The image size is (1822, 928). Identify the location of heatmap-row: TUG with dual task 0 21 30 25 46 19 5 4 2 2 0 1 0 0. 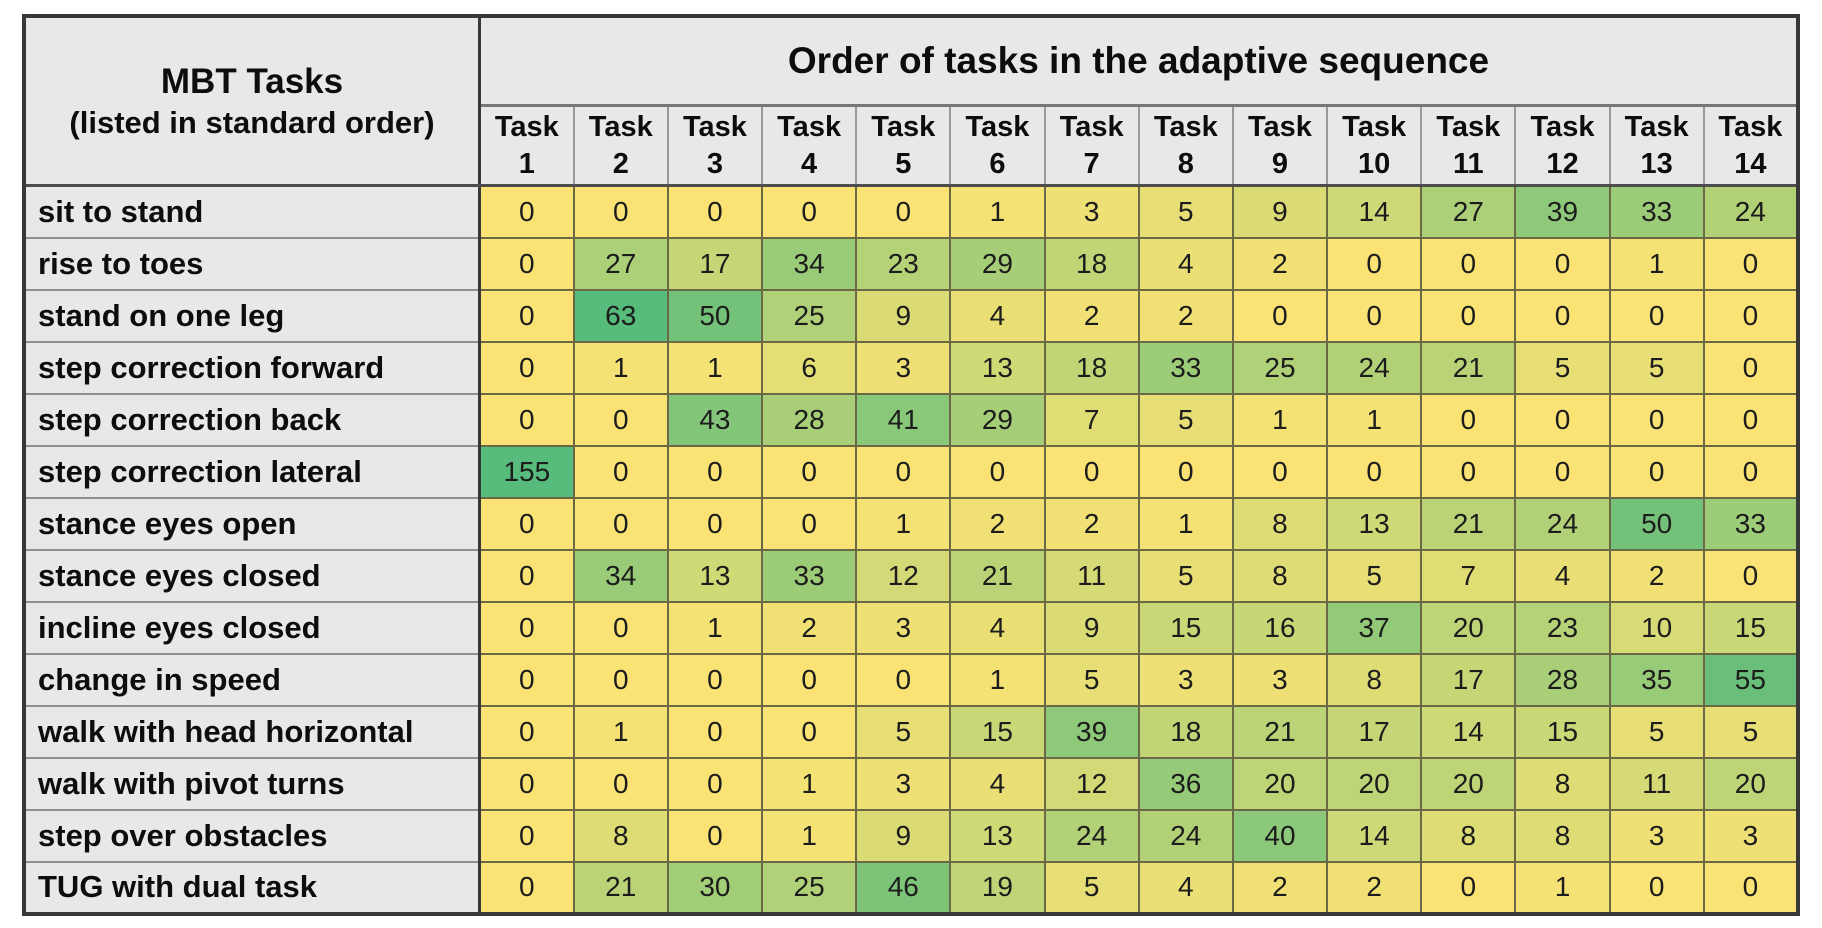
(912, 887).